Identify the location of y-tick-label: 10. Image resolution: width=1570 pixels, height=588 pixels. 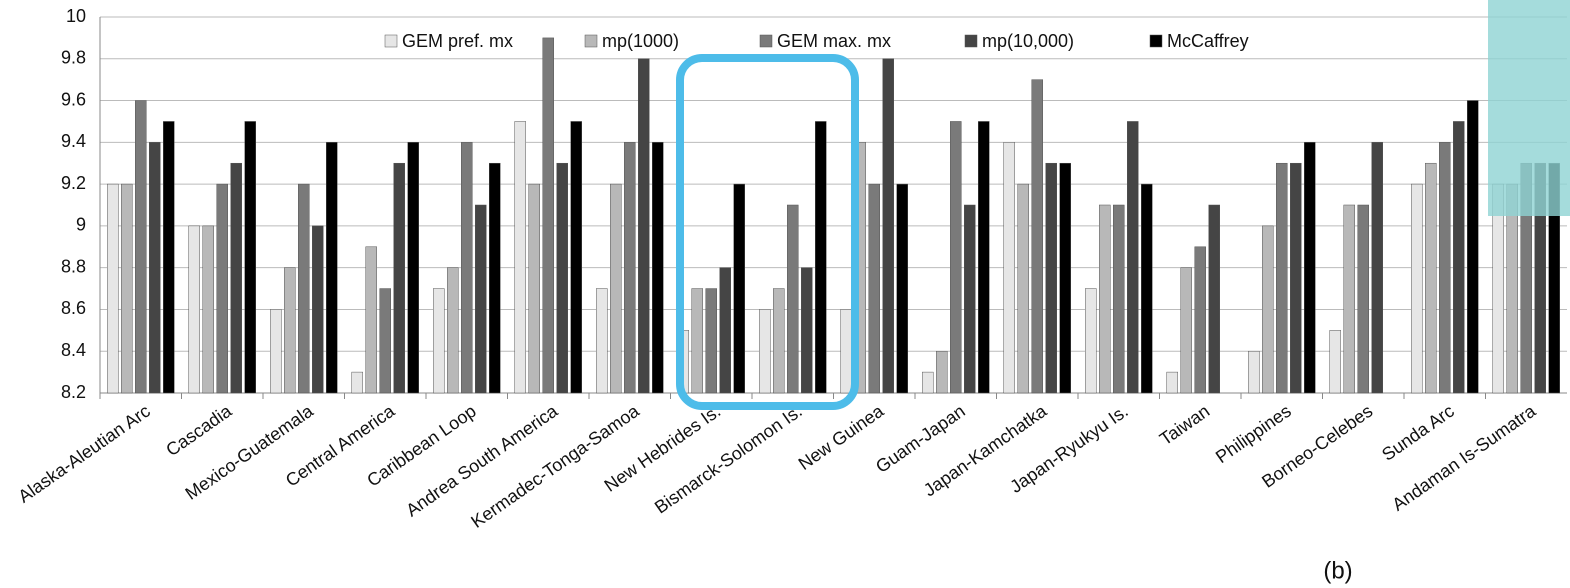
(76, 16).